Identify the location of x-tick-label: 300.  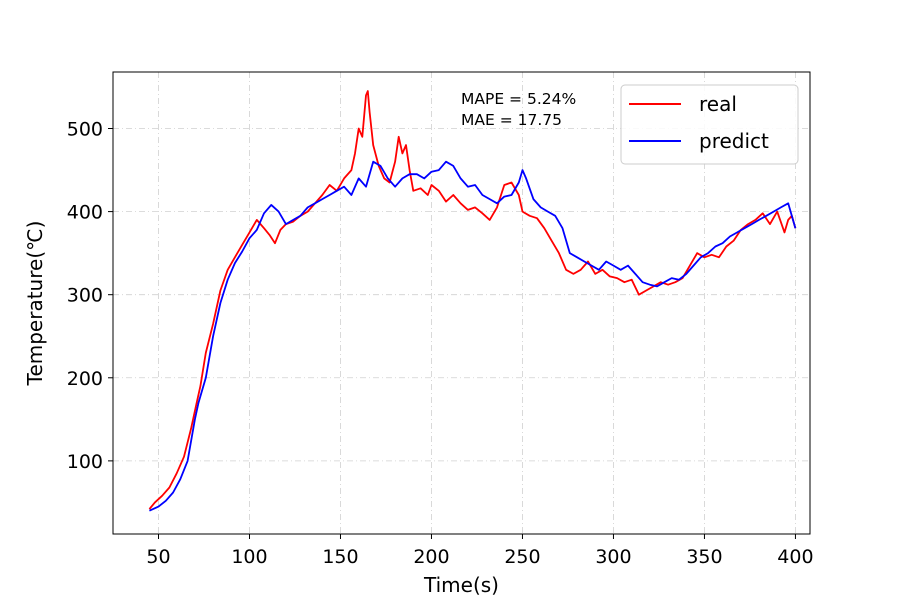
(613, 557).